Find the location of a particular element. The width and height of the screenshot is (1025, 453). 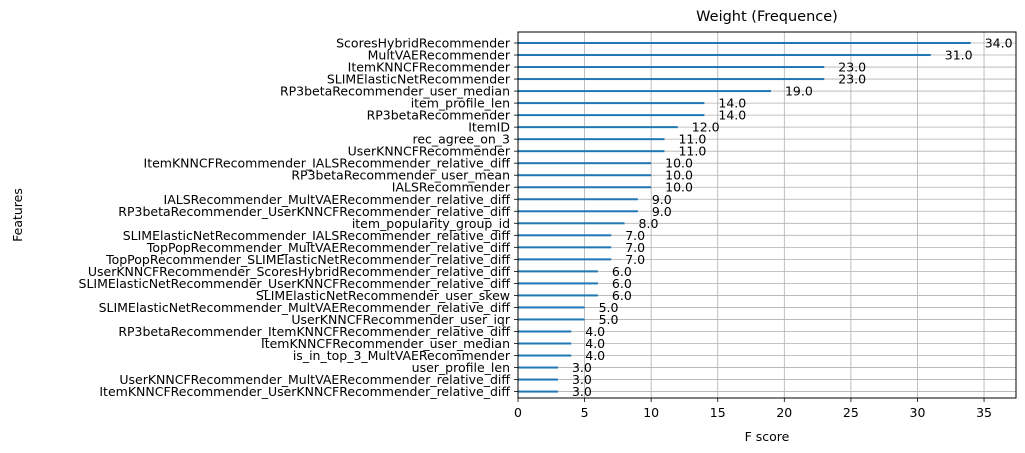

feature-label: UserKNNCFRecommender_user_iqr is located at coordinates (401, 319).